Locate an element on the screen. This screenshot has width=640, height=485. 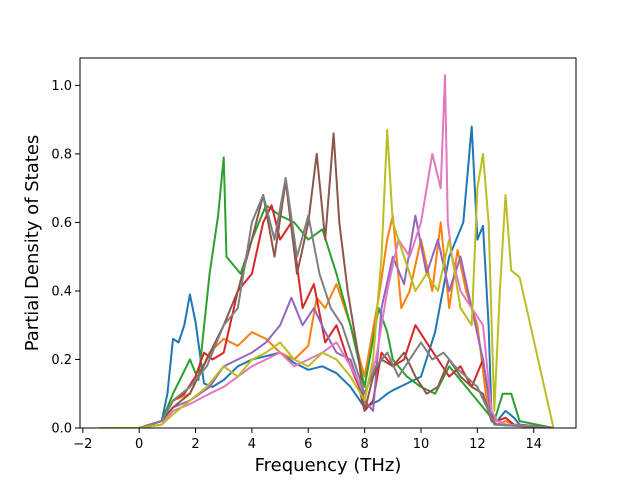
x-tick-label: −2 is located at coordinates (82, 444).